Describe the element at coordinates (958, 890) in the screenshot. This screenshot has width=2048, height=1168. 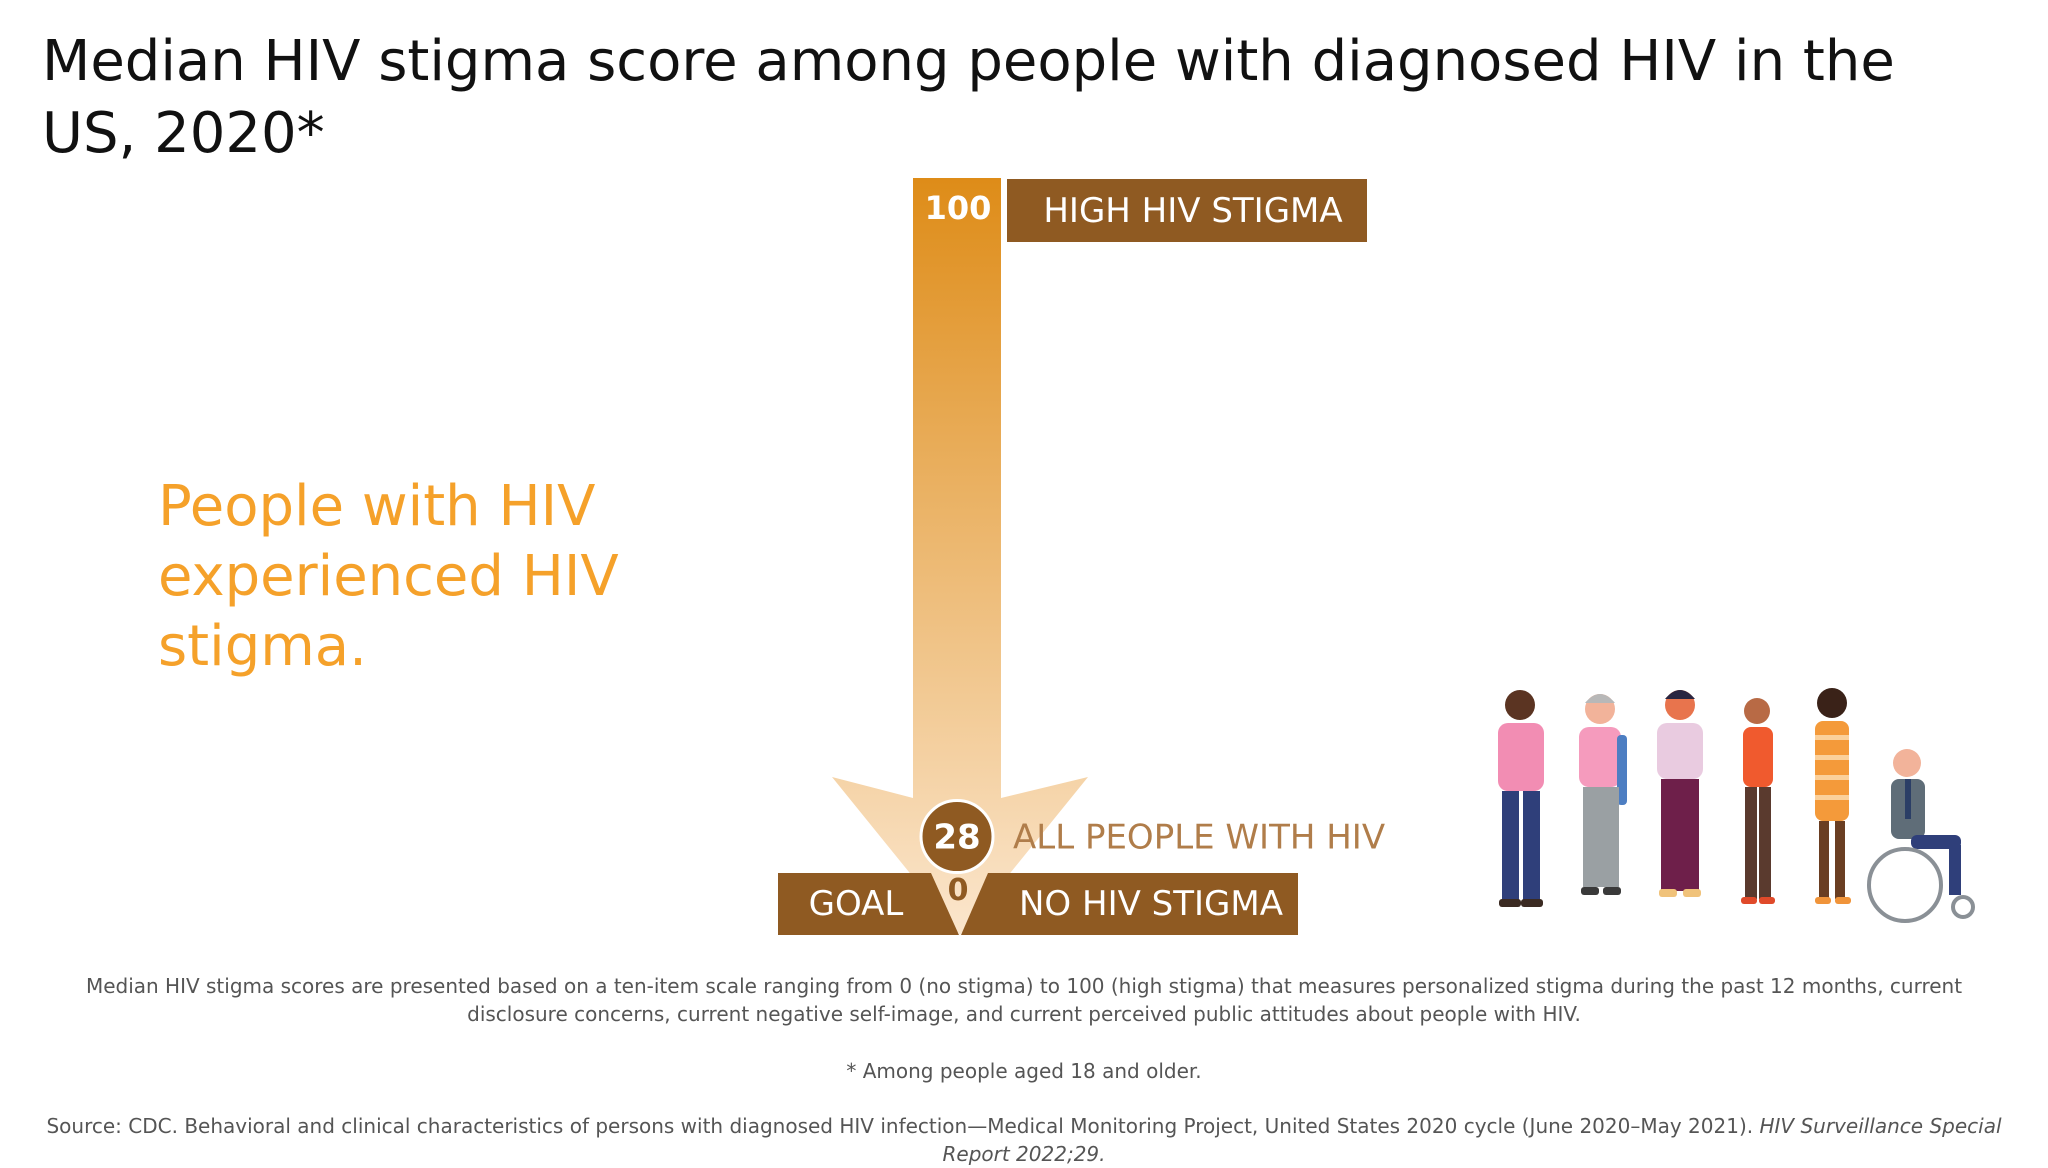
I see `scale-min-value: 0` at that location.